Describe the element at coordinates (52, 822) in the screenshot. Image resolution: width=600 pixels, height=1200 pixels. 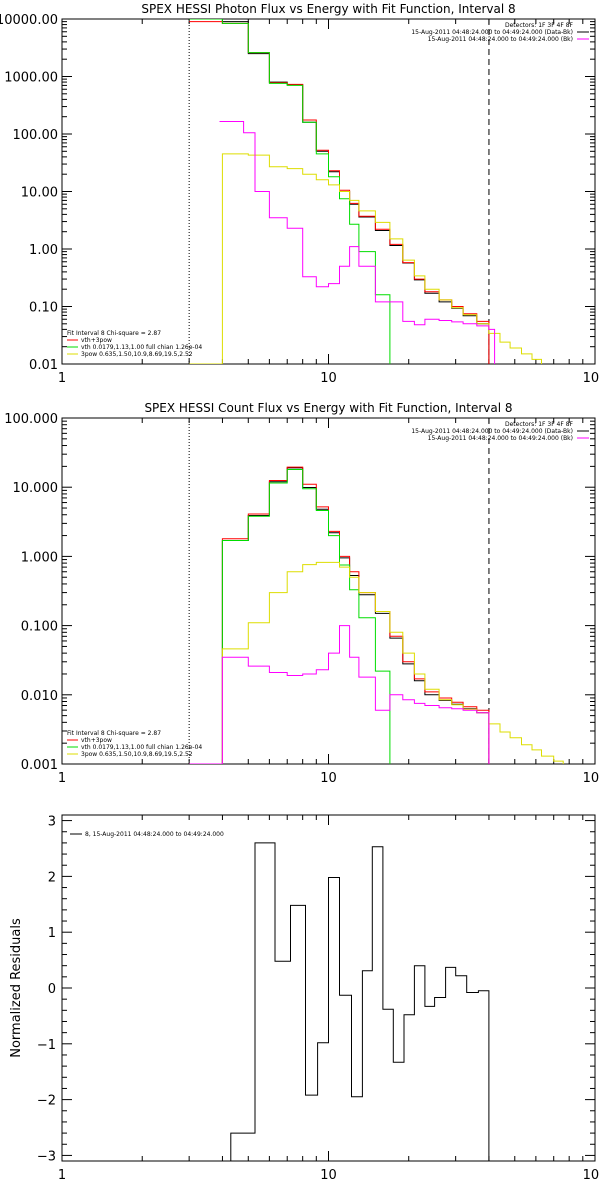
I see `y-tick-label: 3` at that location.